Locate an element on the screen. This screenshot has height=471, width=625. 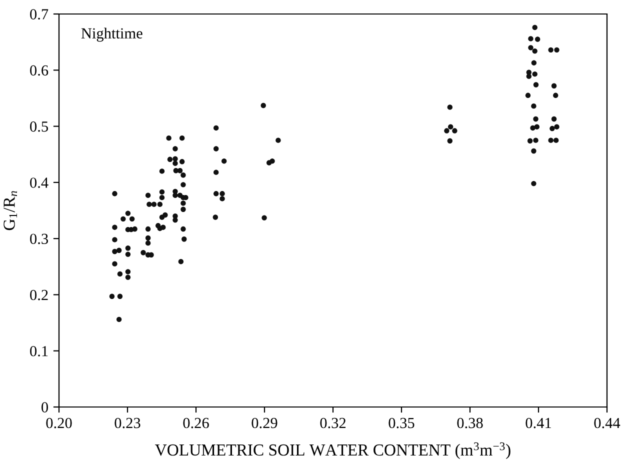
x-tick-label: 0.32 is located at coordinates (333, 423).